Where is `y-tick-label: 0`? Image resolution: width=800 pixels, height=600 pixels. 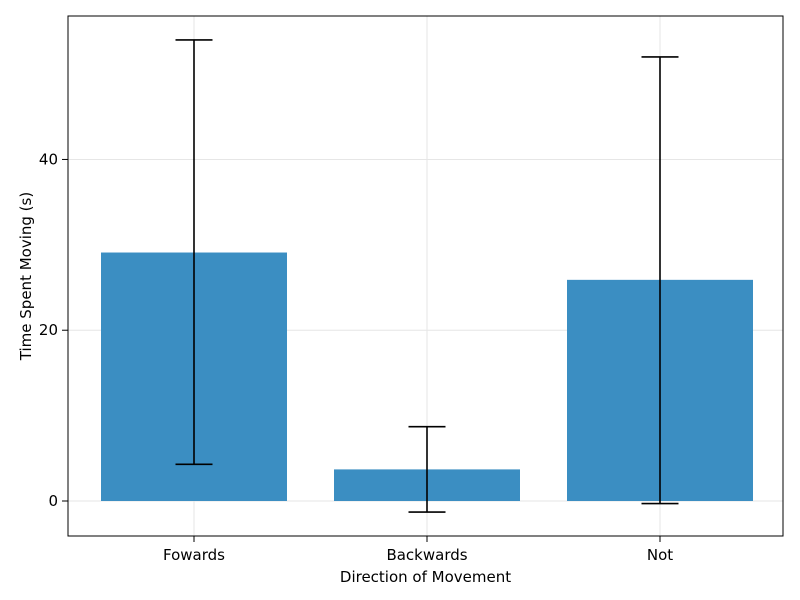 y-tick-label: 0 is located at coordinates (53, 501).